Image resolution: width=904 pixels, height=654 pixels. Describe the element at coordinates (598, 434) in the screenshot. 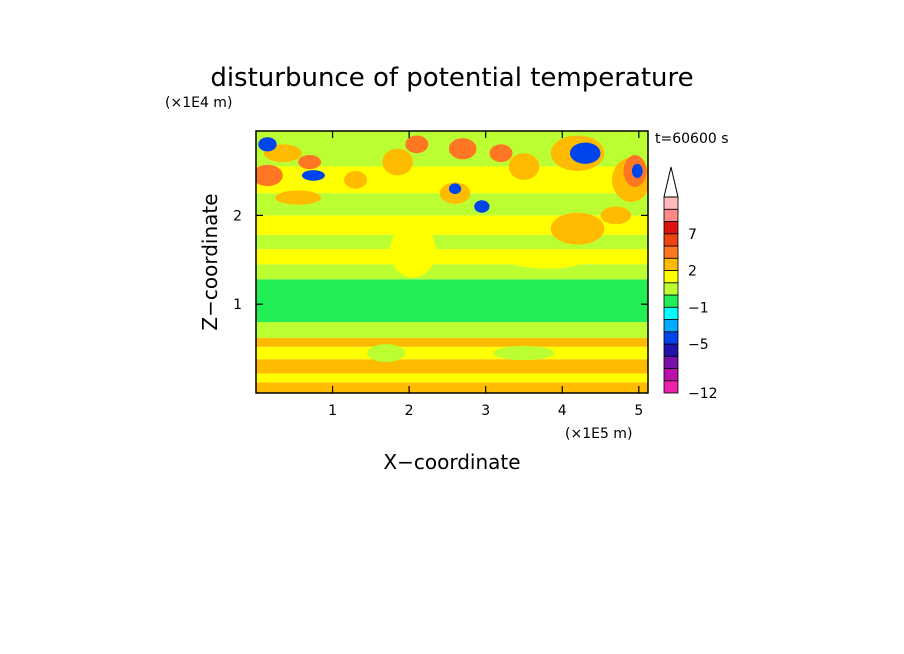

I see `x-unit-label: (×1E5 m)` at that location.